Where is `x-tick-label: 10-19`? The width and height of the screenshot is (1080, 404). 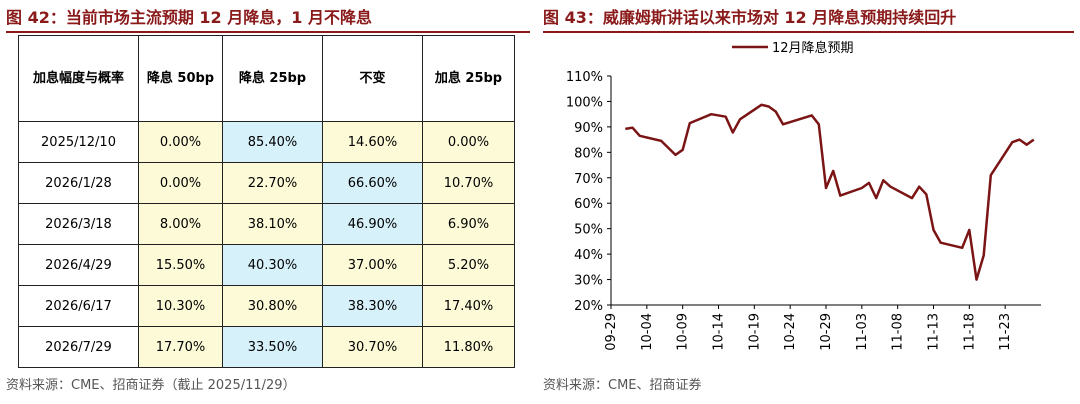 x-tick-label: 10-19 is located at coordinates (754, 332).